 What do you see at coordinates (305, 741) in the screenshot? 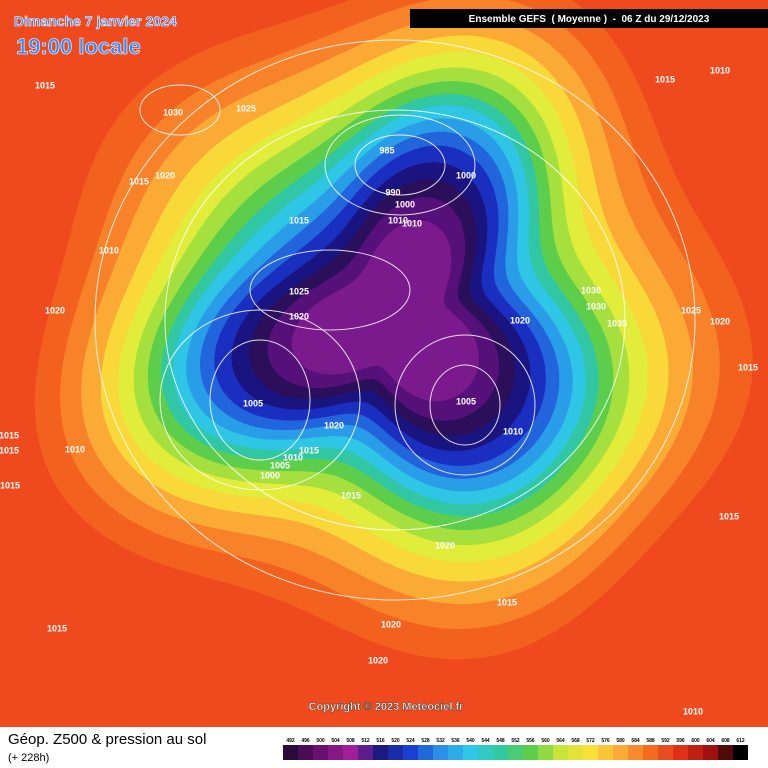
I see `scale-tick-label: 496` at bounding box center [305, 741].